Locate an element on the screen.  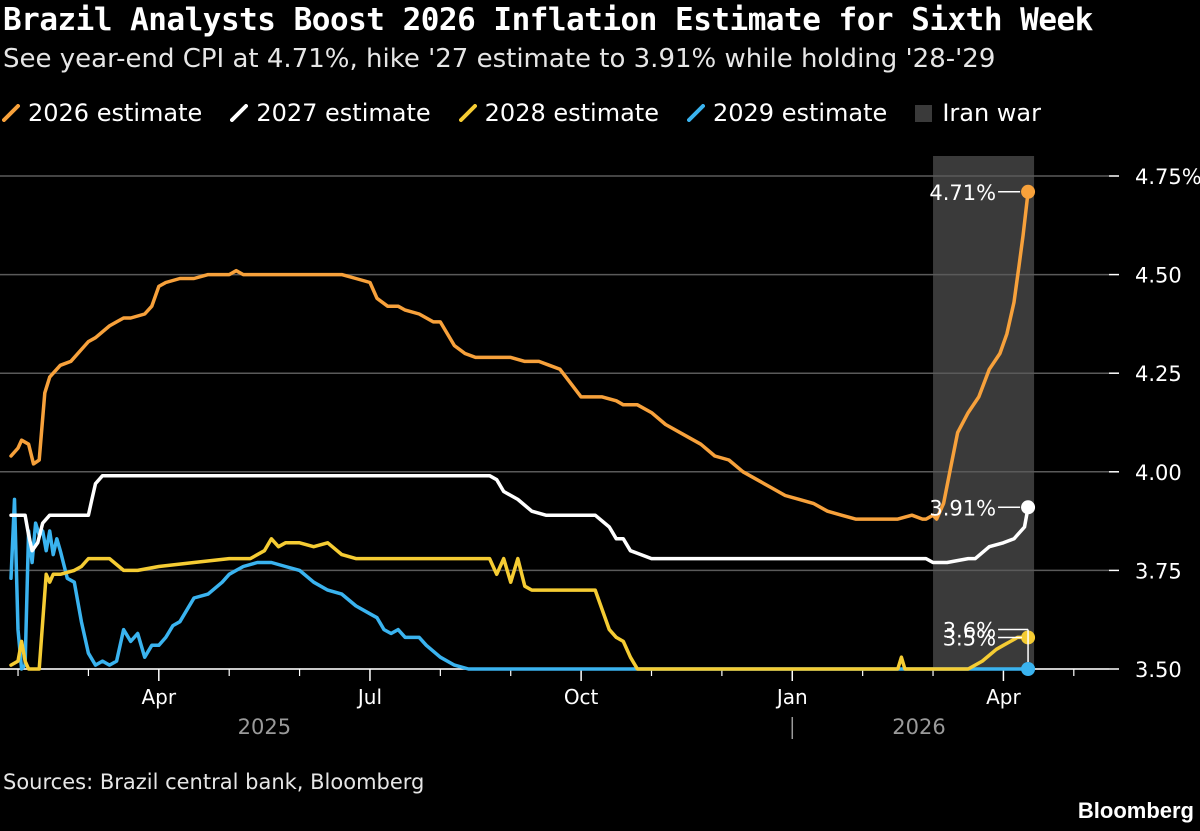
y-tick-label: 4.00 is located at coordinates (1158, 473).